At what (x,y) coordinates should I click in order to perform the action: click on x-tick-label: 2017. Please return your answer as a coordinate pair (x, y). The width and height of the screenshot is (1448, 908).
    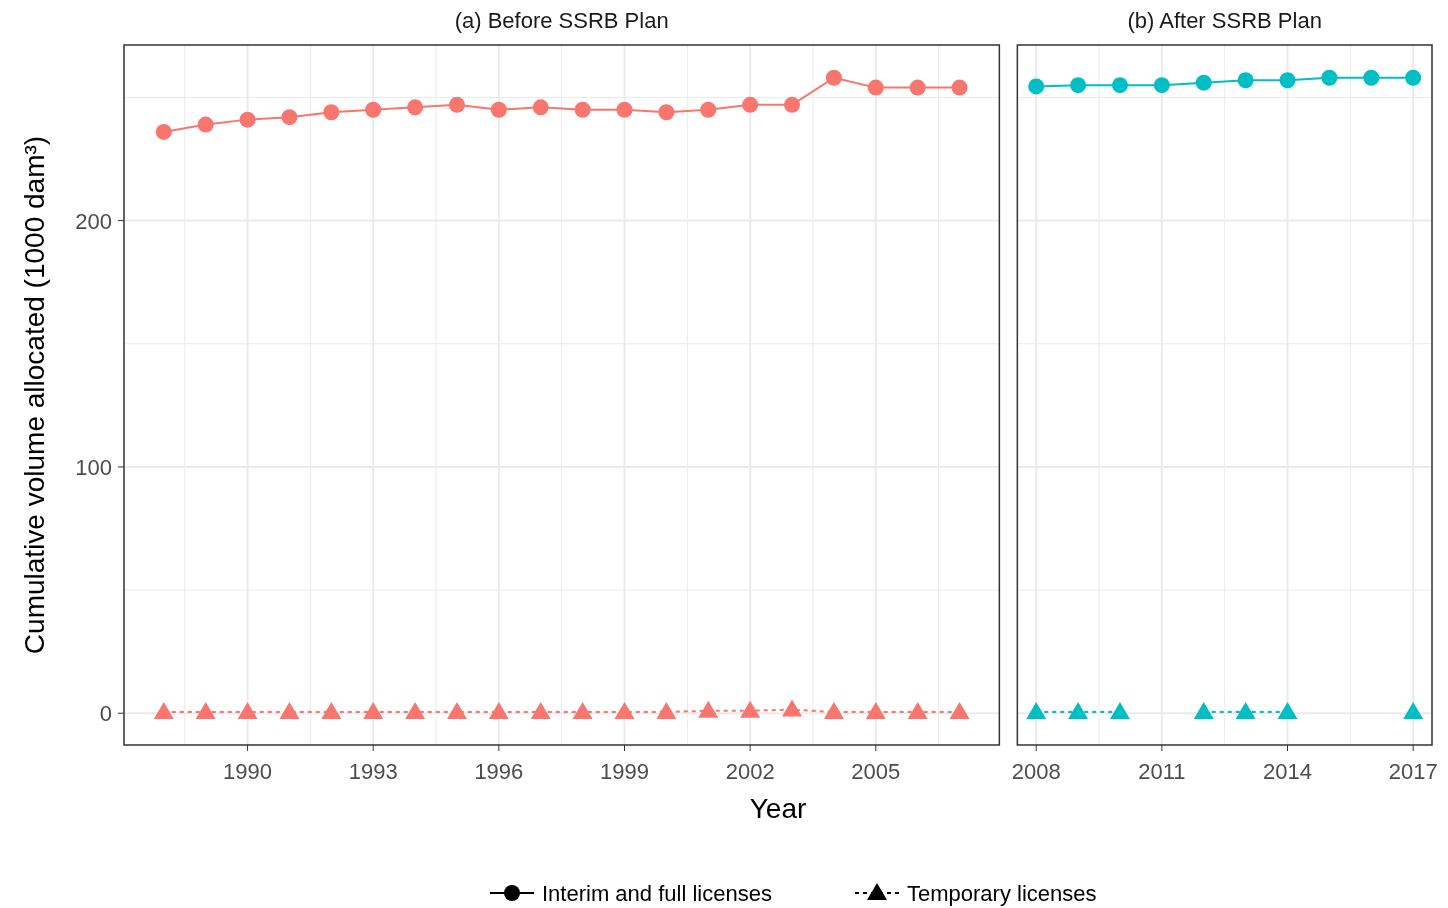
    Looking at the image, I should click on (1413, 771).